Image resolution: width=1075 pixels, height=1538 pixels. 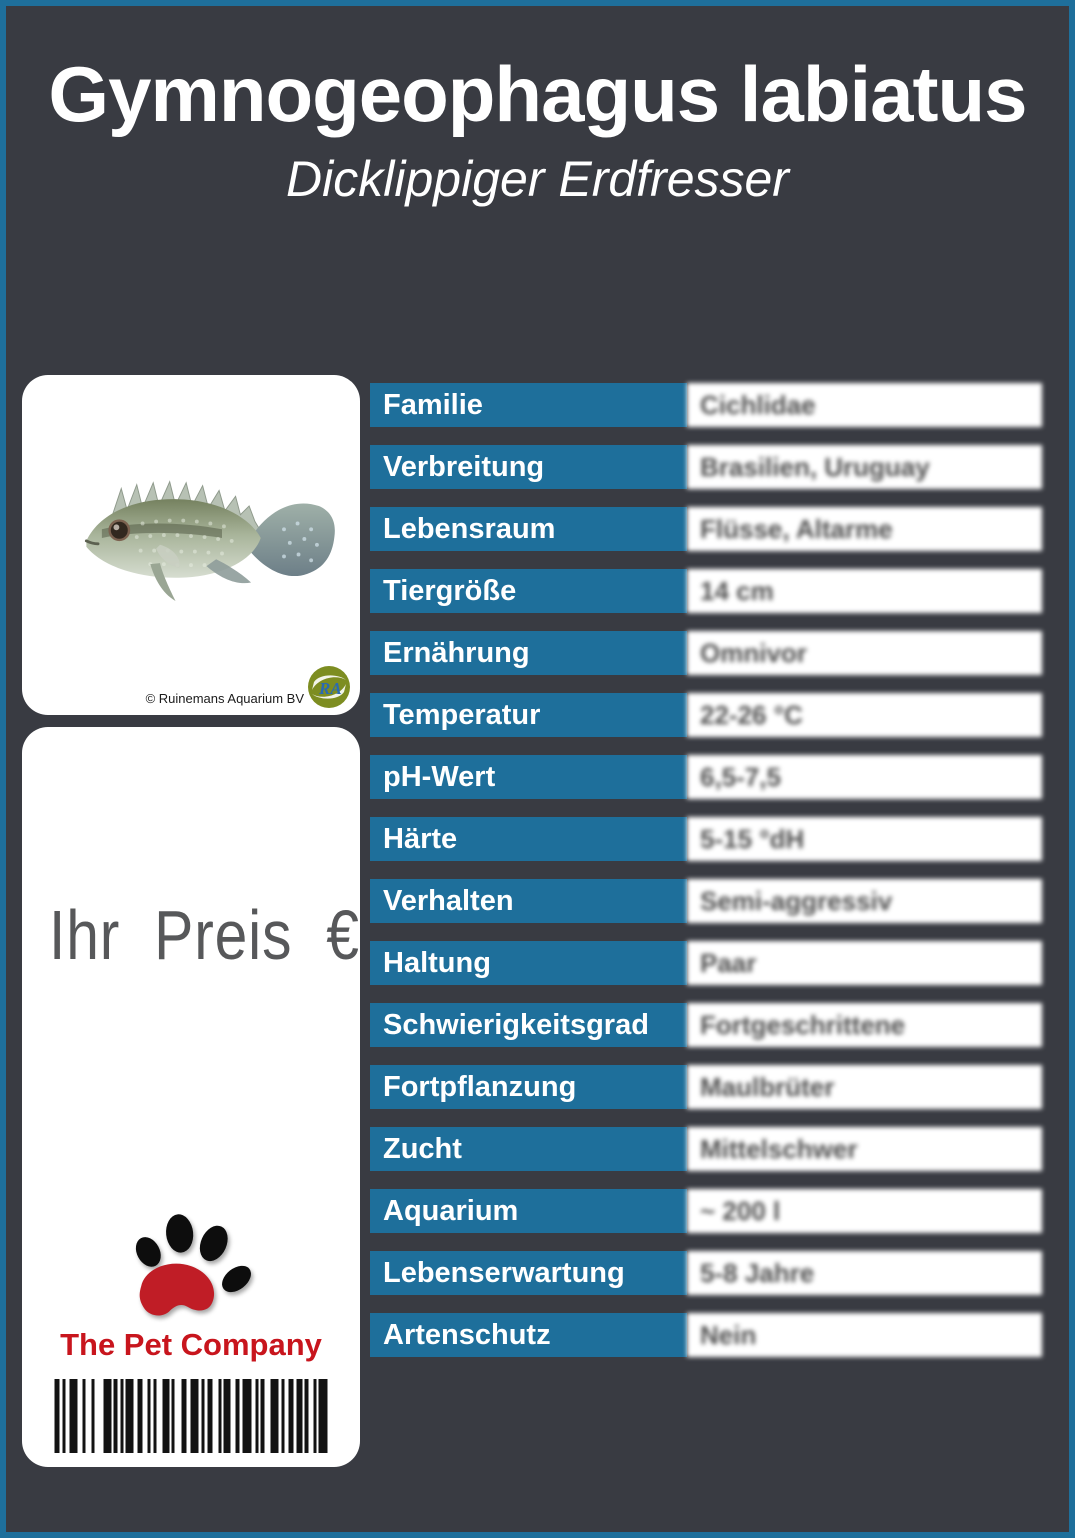 I want to click on table-row: Verhalten Semi-aggressiv, so click(x=706, y=901).